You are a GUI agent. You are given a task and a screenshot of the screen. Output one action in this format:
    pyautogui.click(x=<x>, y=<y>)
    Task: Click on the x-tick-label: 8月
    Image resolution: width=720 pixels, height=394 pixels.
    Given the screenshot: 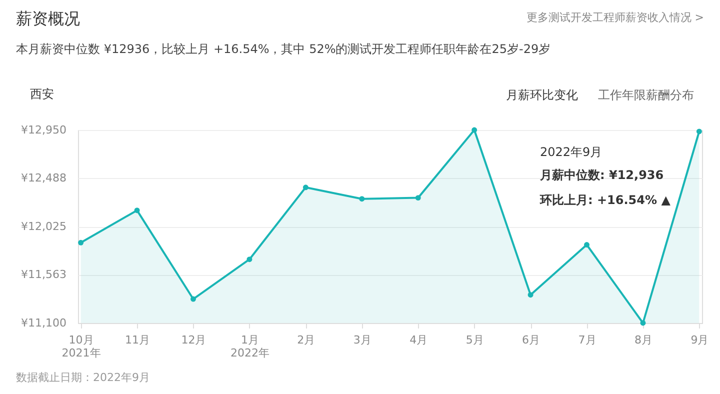 What is the action you would take?
    pyautogui.click(x=643, y=340)
    